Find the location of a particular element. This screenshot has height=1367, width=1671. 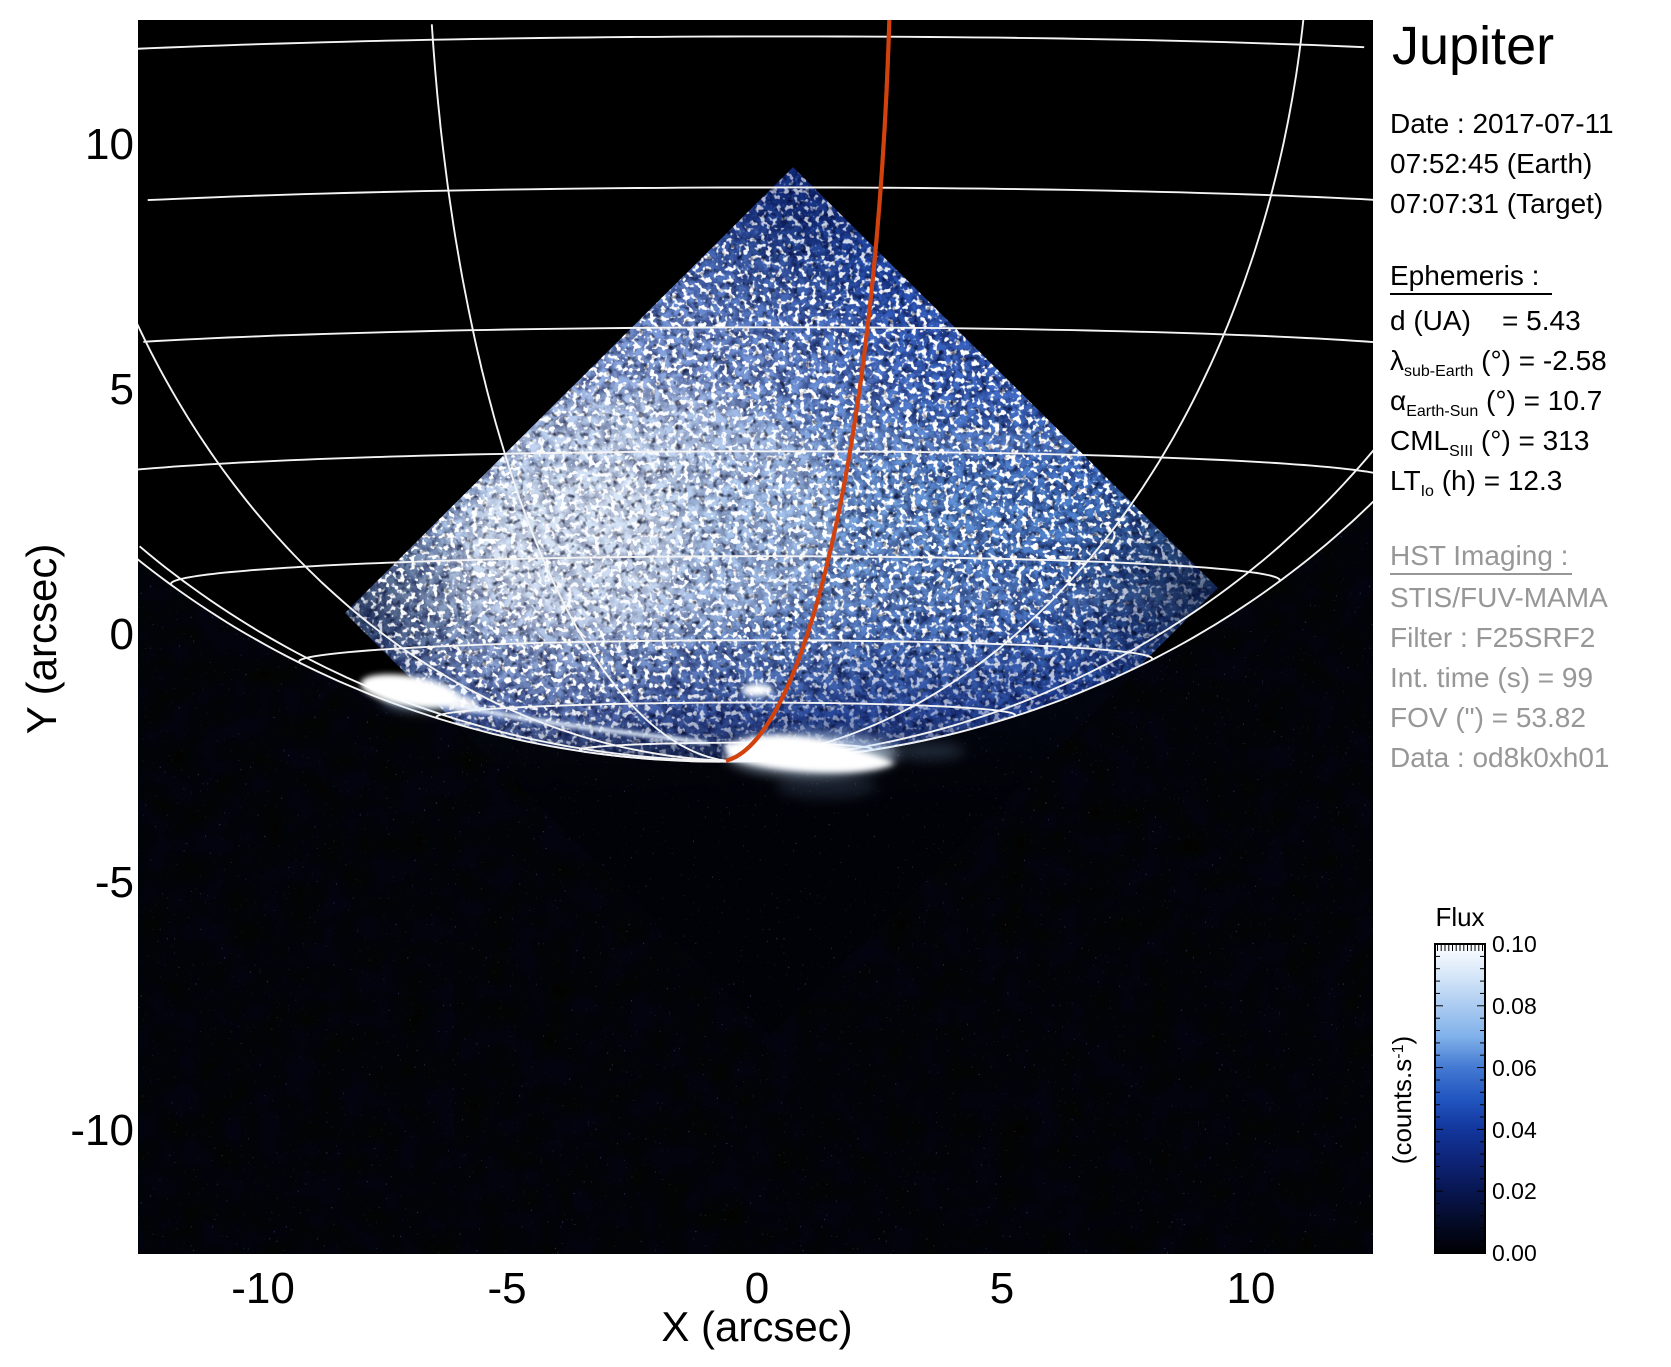

svg-text: Ephemeris : is located at coordinates (1464, 275).